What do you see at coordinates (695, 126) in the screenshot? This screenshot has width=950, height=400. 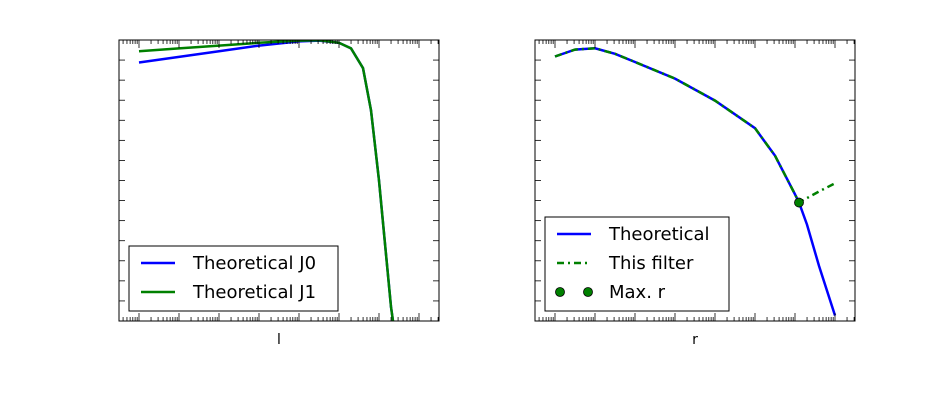 I see `series-line-this-filter` at bounding box center [695, 126].